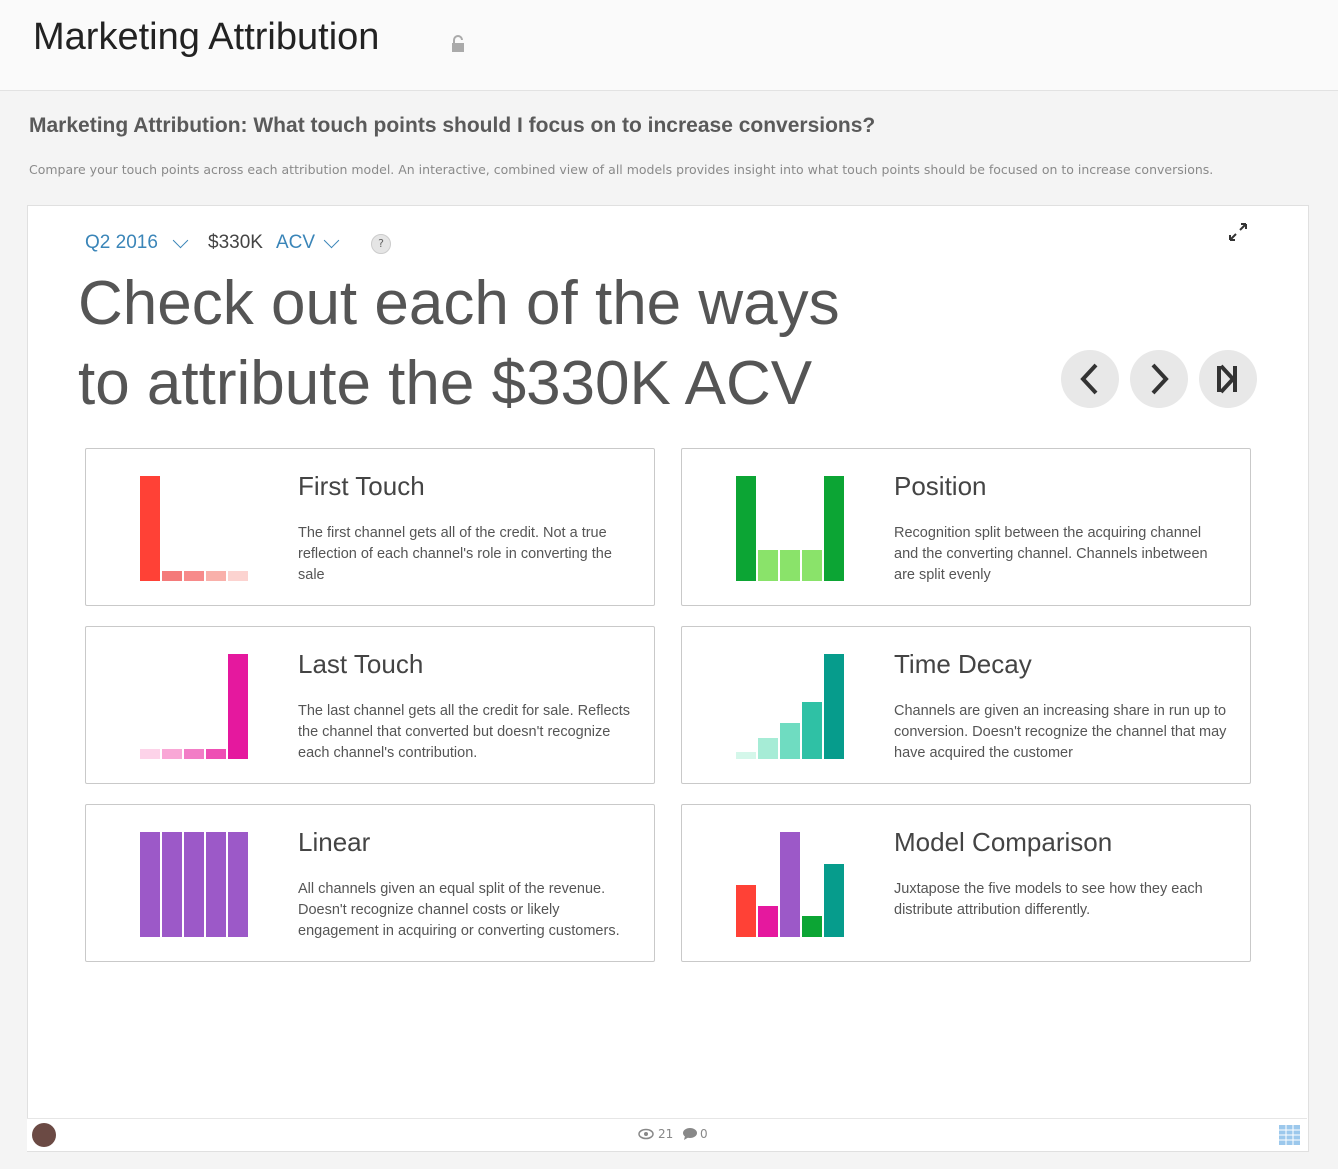  What do you see at coordinates (235, 242) in the screenshot?
I see `amount: $330K` at bounding box center [235, 242].